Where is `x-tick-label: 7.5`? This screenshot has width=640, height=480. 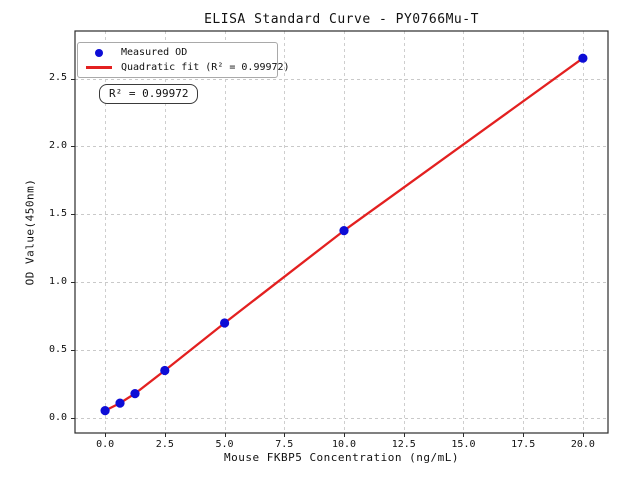
x-tick-label: 7.5 is located at coordinates (284, 444).